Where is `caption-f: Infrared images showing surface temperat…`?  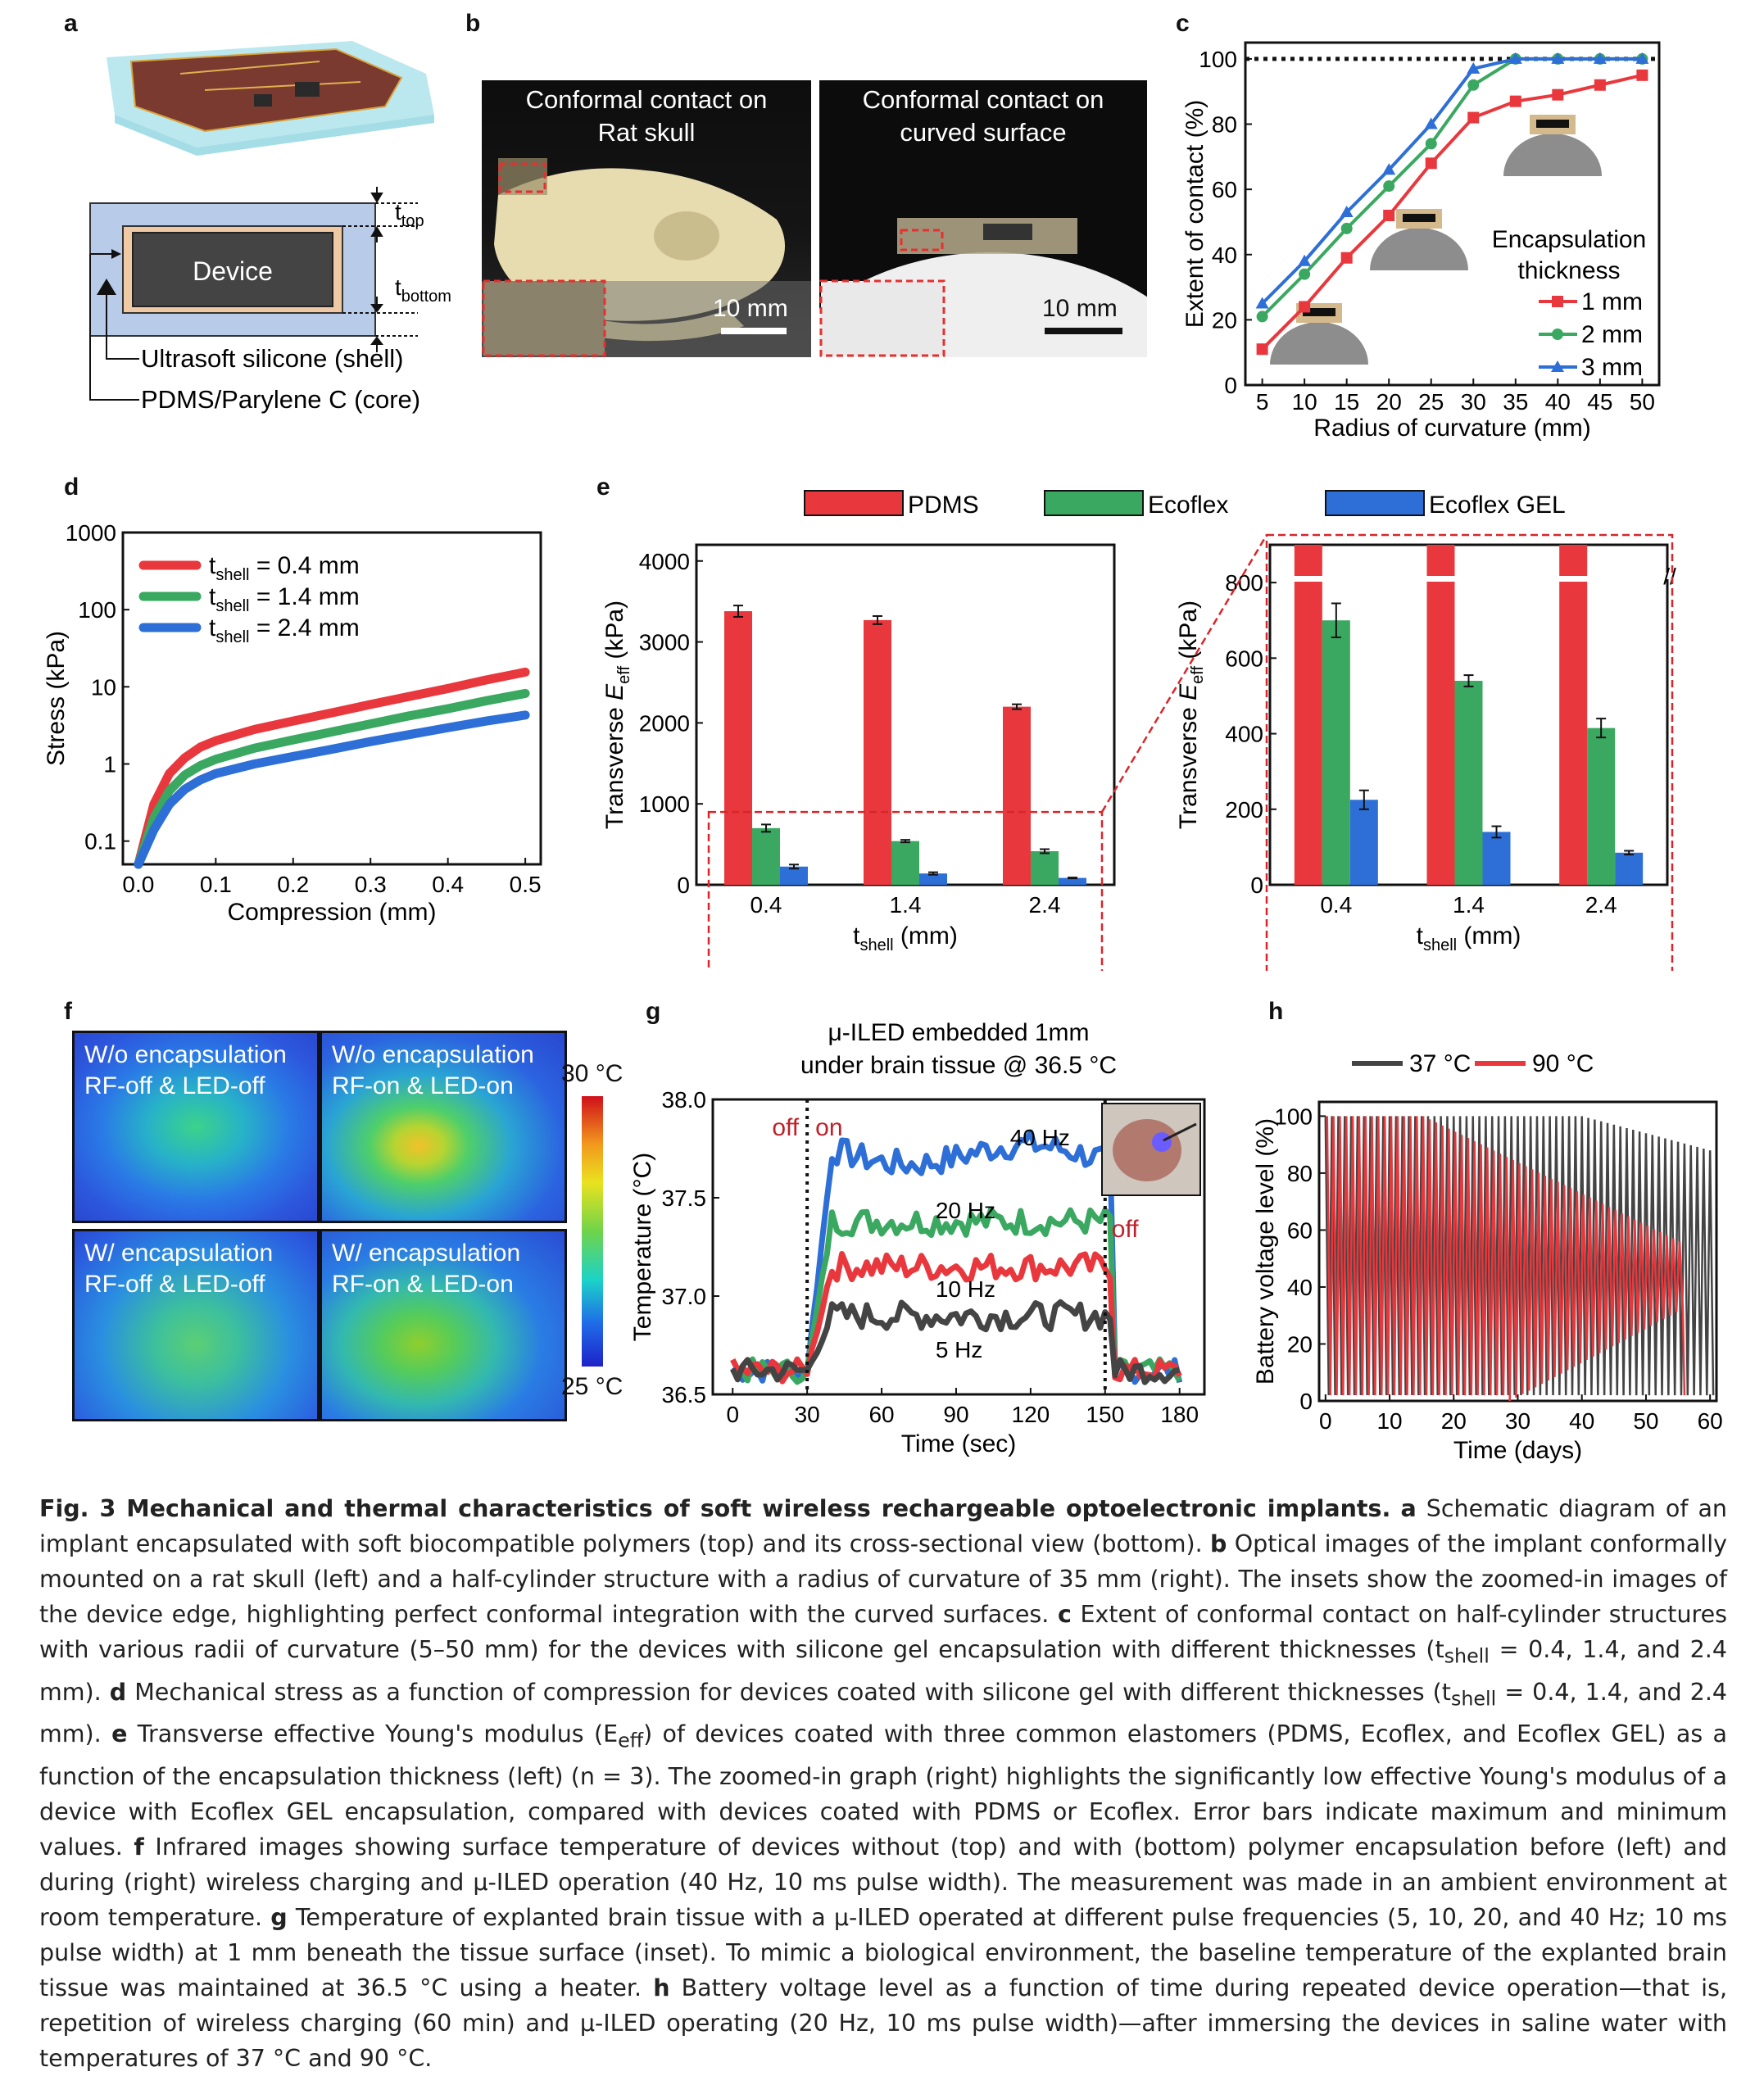
caption-f: Infrared images showing surface temperat… is located at coordinates (883, 1882).